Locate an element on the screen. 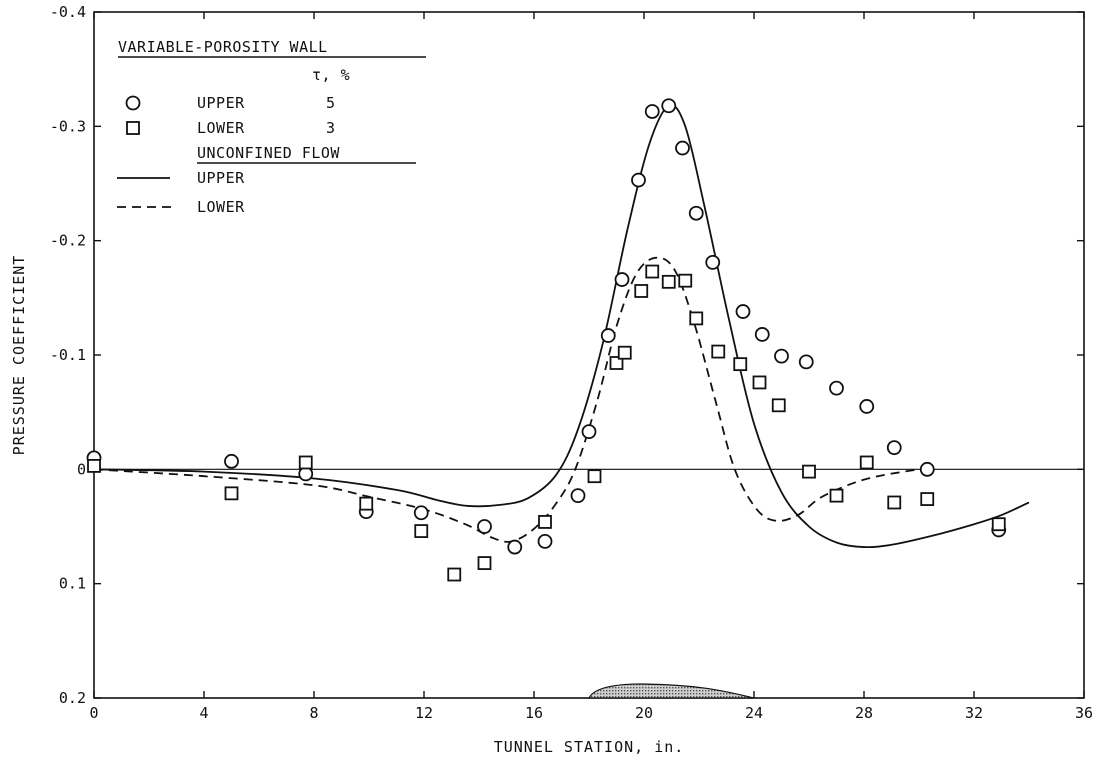 The width and height of the screenshot is (1100, 764). legend-lower-value: 3 is located at coordinates (331, 128).